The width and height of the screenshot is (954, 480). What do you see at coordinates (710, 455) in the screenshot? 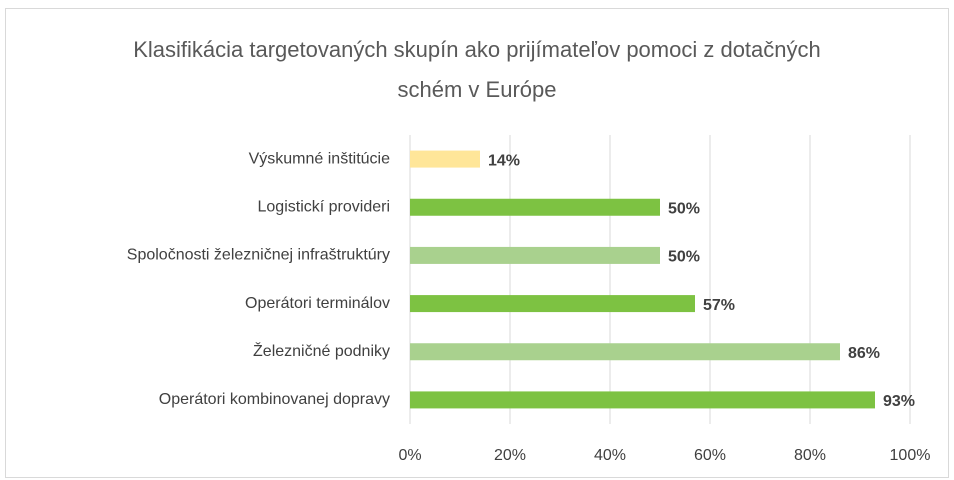
I see `x-tick-label: 60%` at bounding box center [710, 455].